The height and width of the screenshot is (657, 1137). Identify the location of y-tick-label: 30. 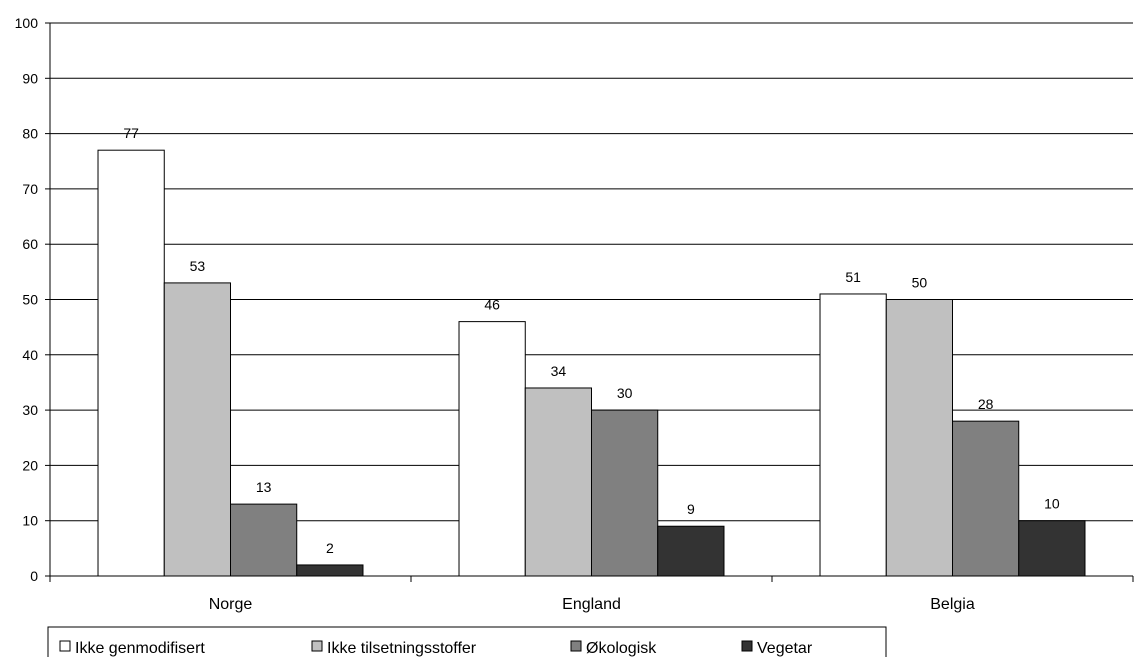
(30, 410).